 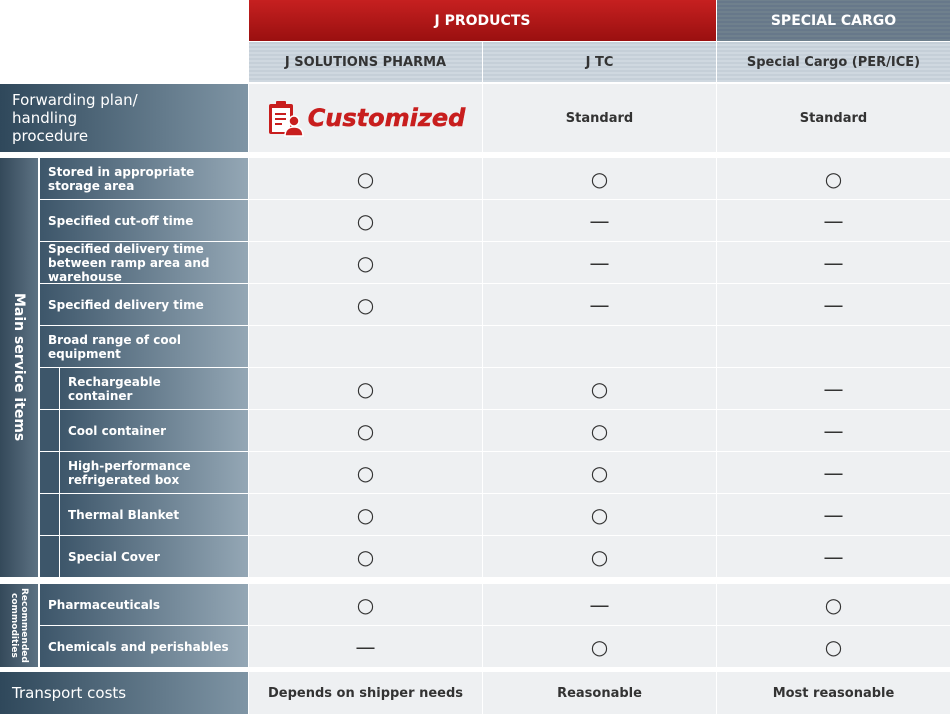 I want to click on row-label: Pharmaceuticals, so click(x=144, y=604).